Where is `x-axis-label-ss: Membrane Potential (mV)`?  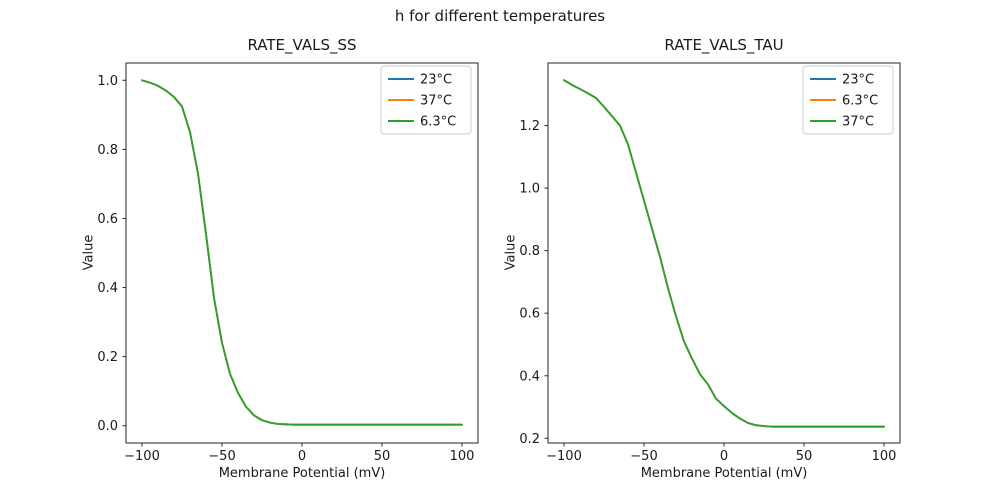 x-axis-label-ss: Membrane Potential (mV) is located at coordinates (302, 473).